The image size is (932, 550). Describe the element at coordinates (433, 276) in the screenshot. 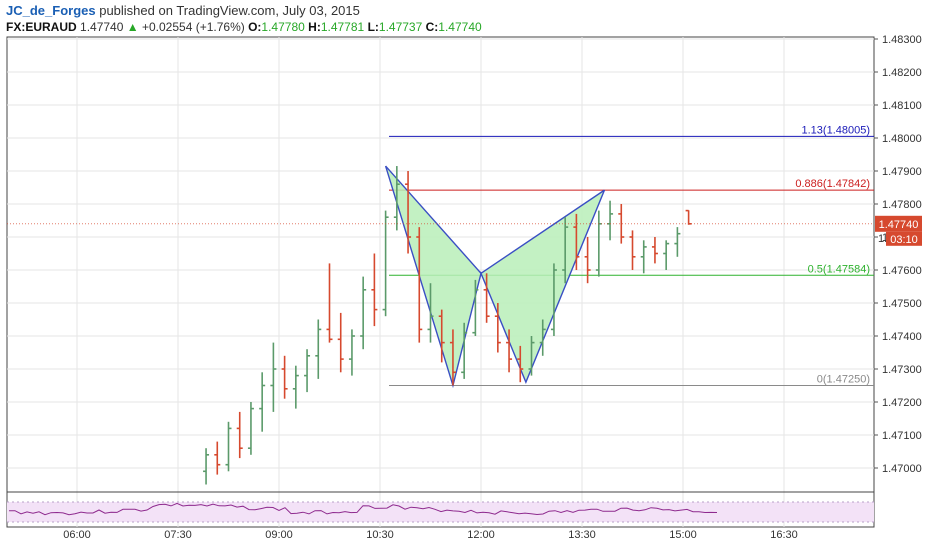

I see `pattern-triangle-xab` at that location.